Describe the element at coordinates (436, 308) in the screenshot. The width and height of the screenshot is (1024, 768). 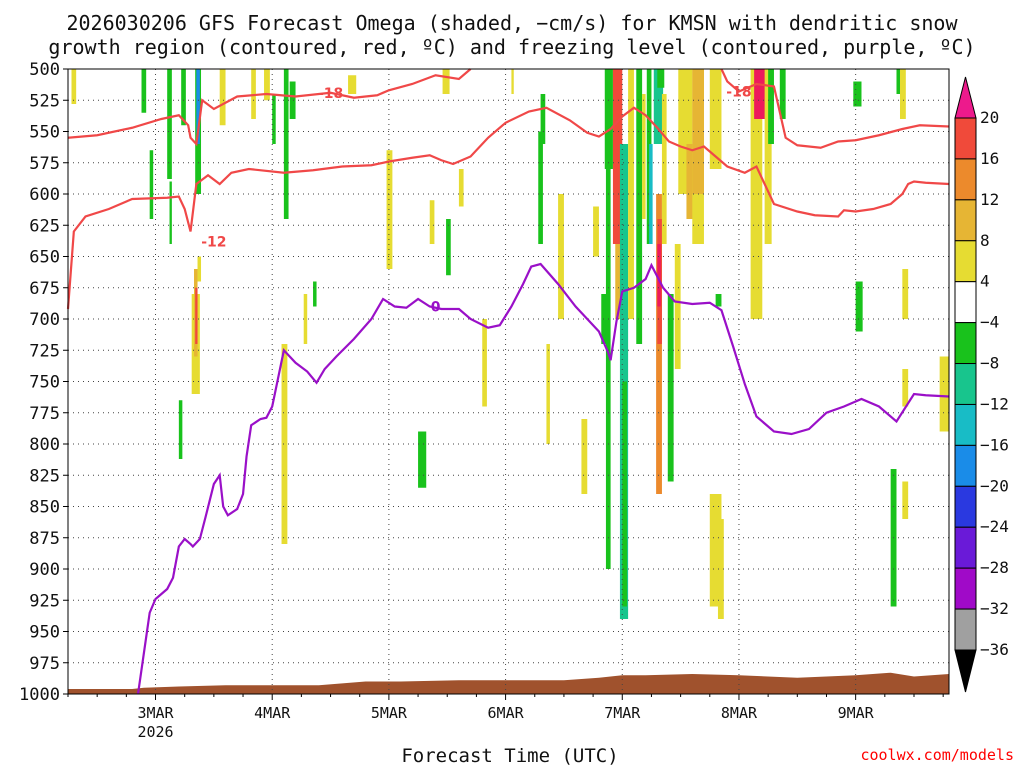
I see `freezing-level-contour-label: 0` at that location.